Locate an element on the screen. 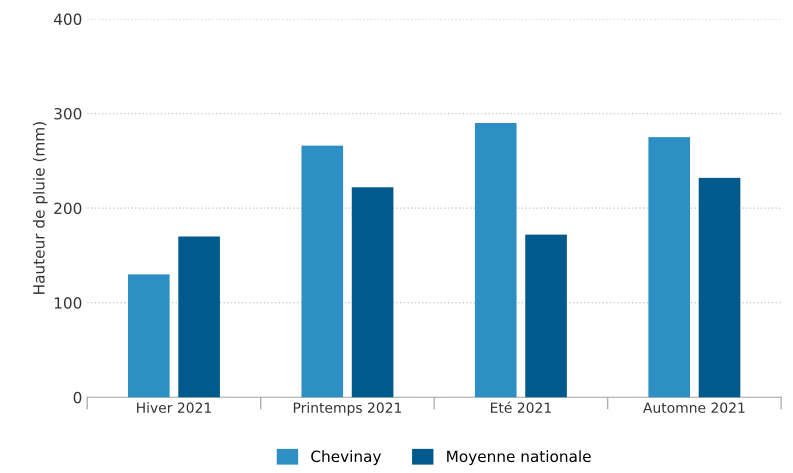  y-axis-title: Hauteur de pluie (mm) is located at coordinates (40, 208).